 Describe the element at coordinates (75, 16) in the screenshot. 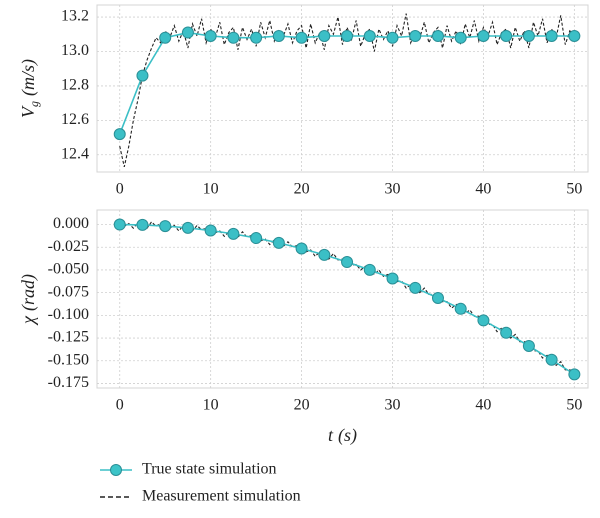

I see `y-tick-label: 13.2` at that location.